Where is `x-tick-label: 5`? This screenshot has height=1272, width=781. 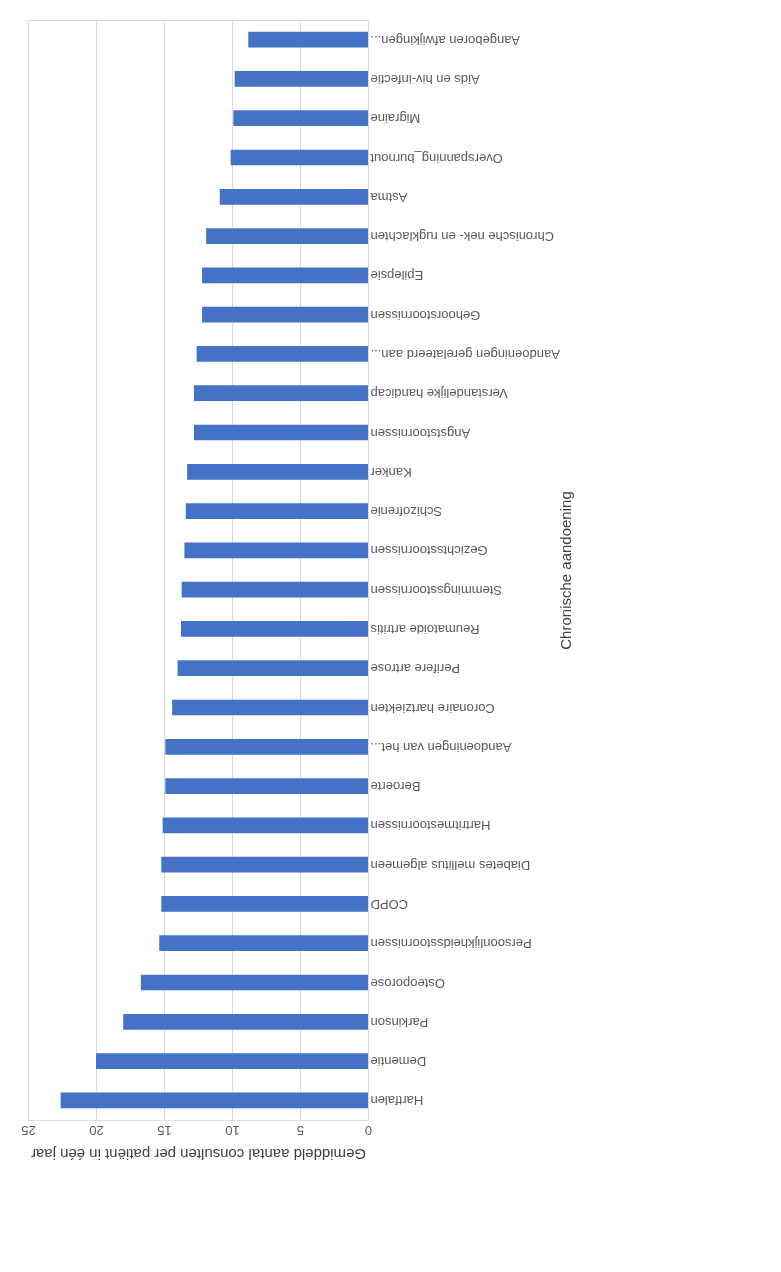 x-tick-label: 5 is located at coordinates (300, 1130).